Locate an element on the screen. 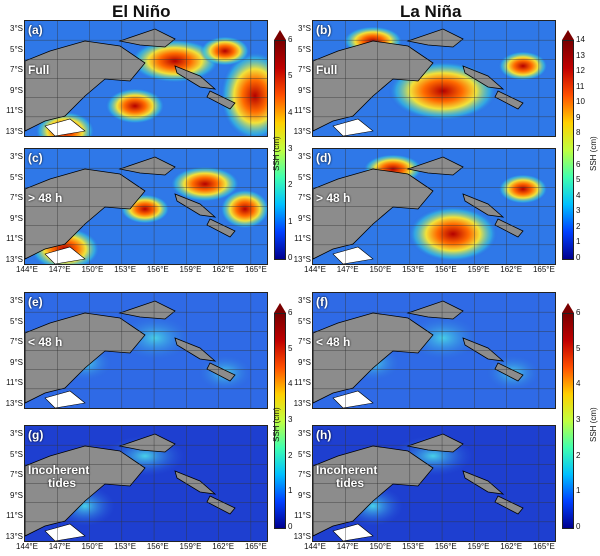 This screenshot has height=556, width=600. panel-label: > 48 h is located at coordinates (333, 198).